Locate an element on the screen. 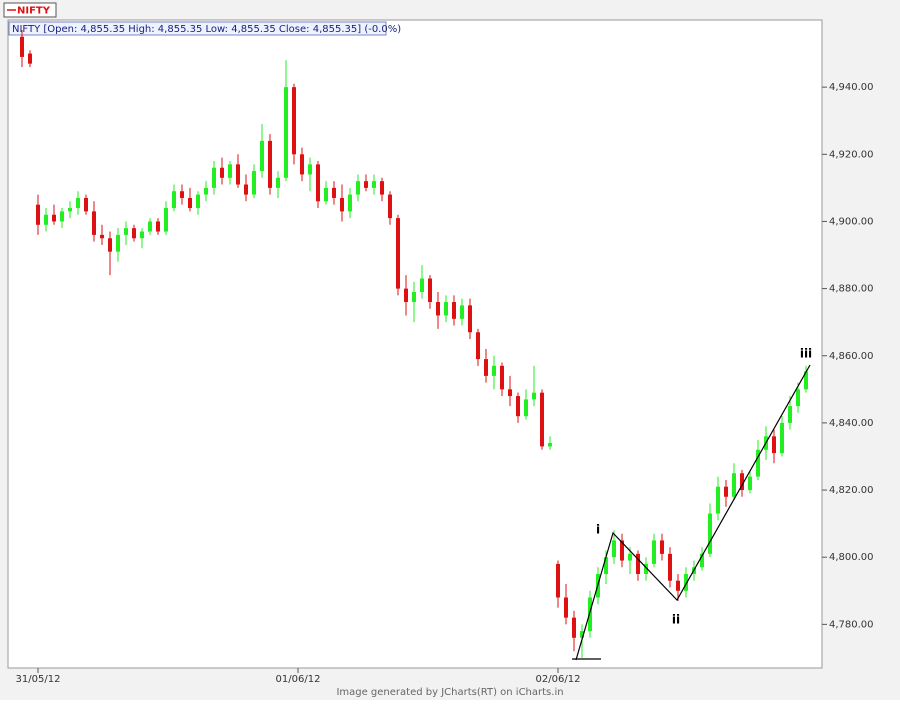  y-tick-label: 4,800.00 is located at coordinates (851, 557).